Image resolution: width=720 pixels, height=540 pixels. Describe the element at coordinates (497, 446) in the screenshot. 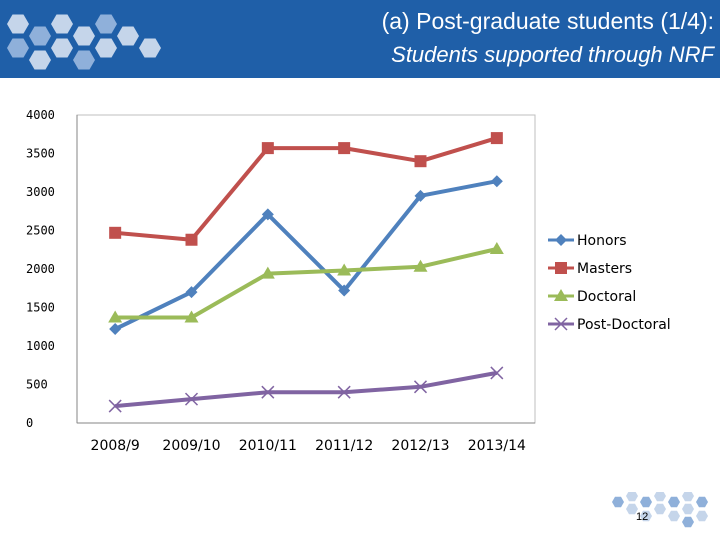

I see `x-tick-label: 2013/14` at that location.